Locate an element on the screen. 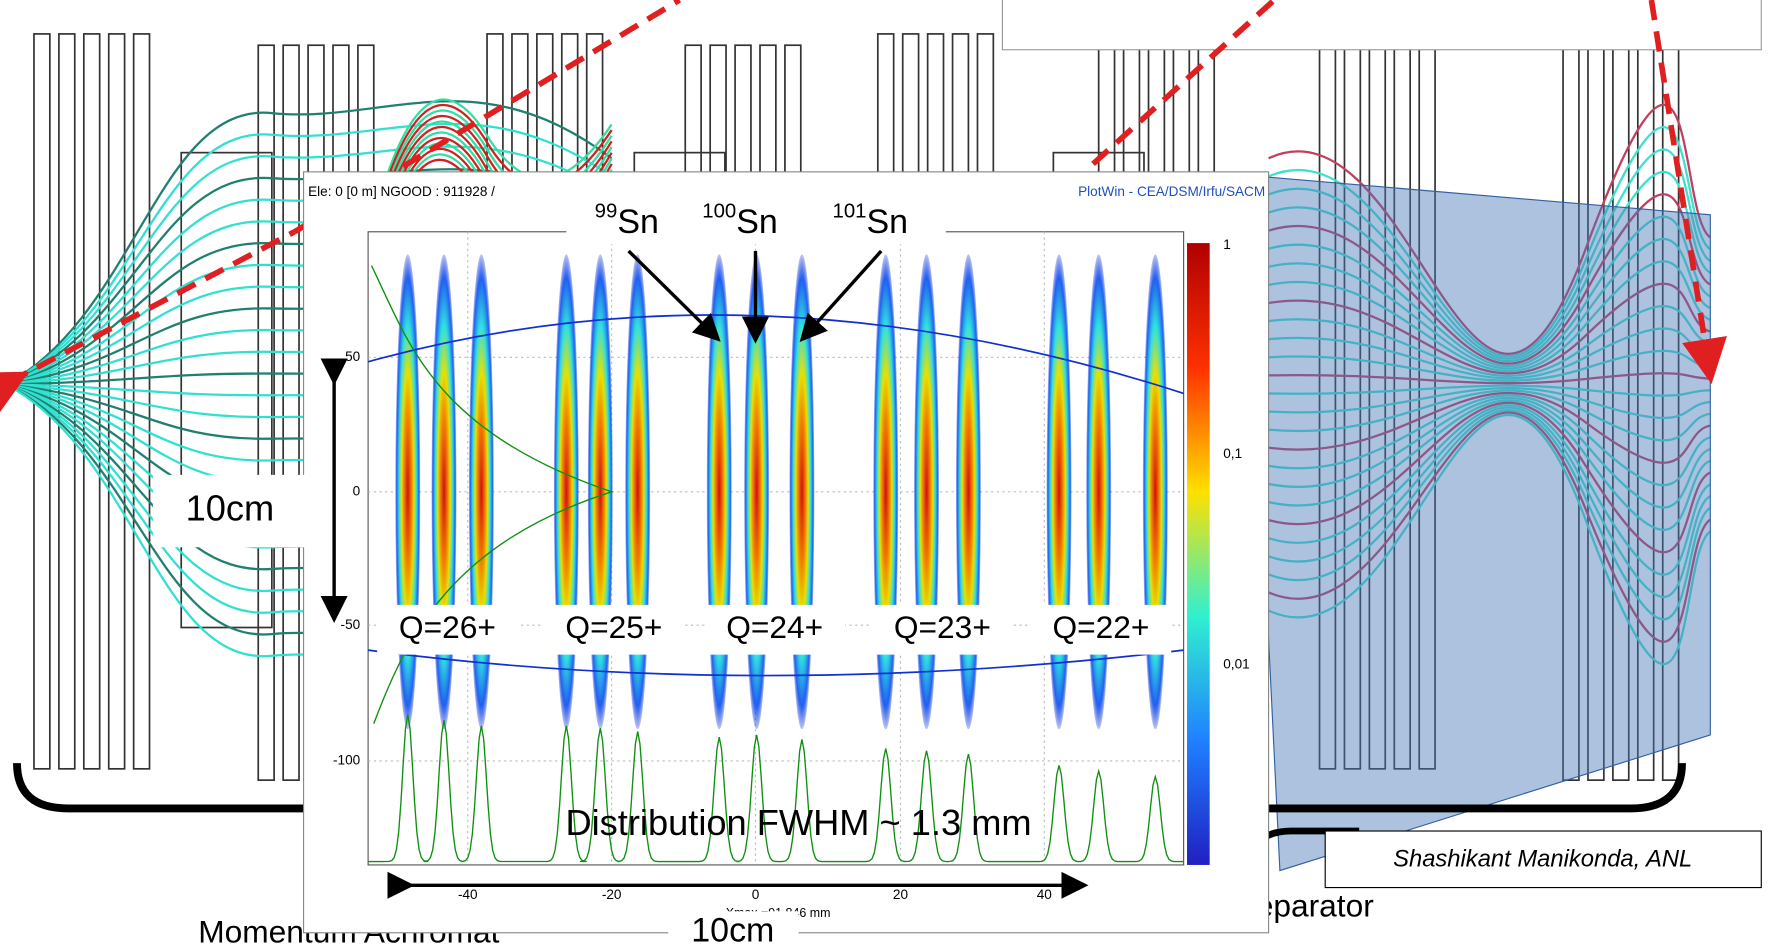 The width and height of the screenshot is (1776, 952). y-tick-label: -100 is located at coordinates (347, 760).